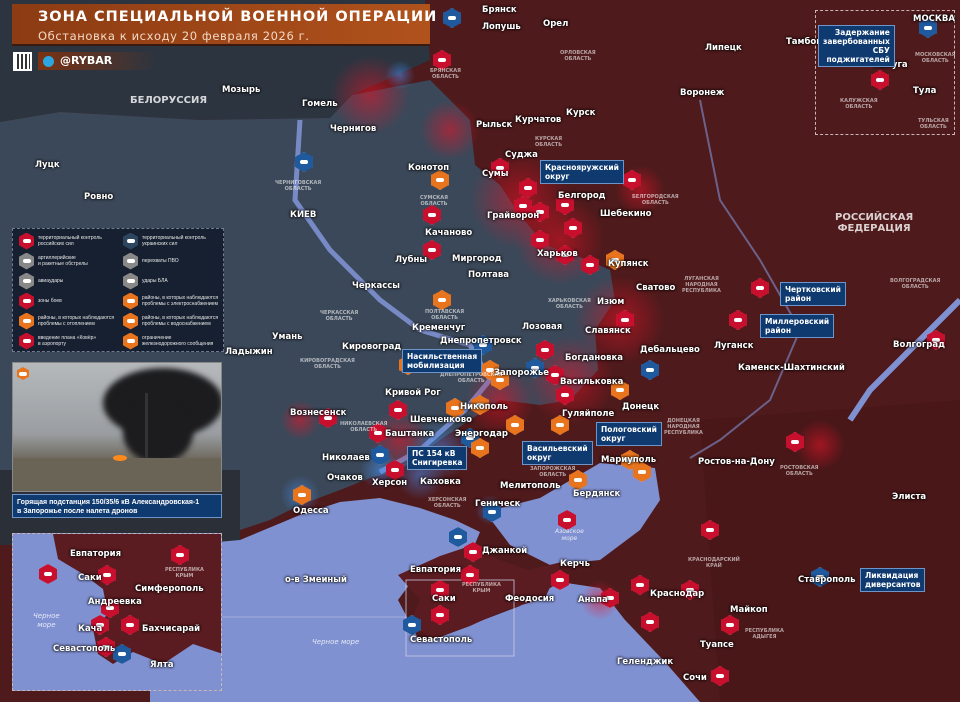  Describe the element at coordinates (495, 174) in the screenshot. I see `city-label: Сумы` at that location.